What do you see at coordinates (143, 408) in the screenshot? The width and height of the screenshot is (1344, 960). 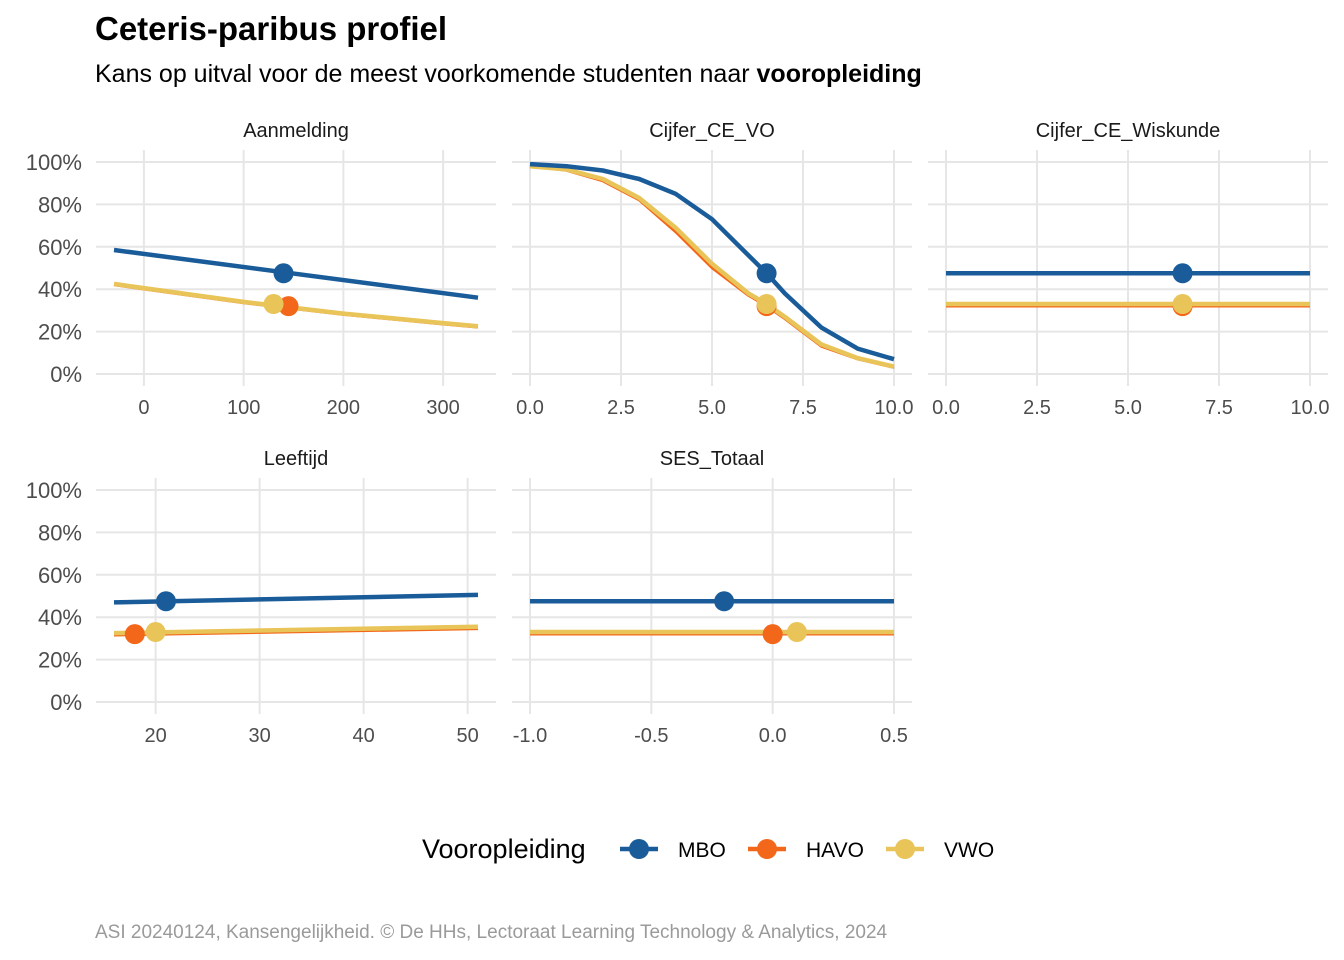 I see `x-tick-label: 0` at bounding box center [143, 408].